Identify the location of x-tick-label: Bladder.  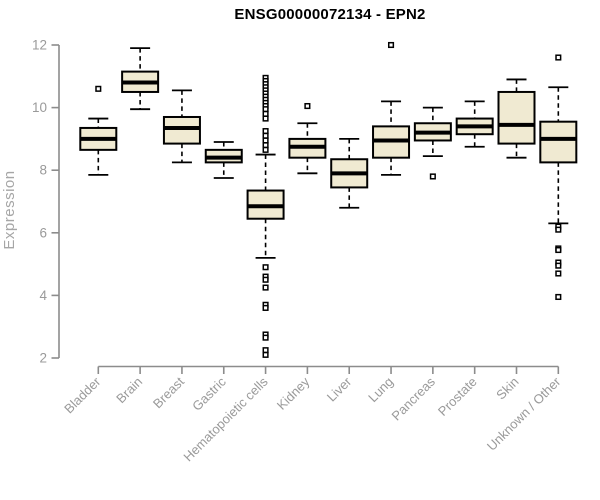
(82, 395).